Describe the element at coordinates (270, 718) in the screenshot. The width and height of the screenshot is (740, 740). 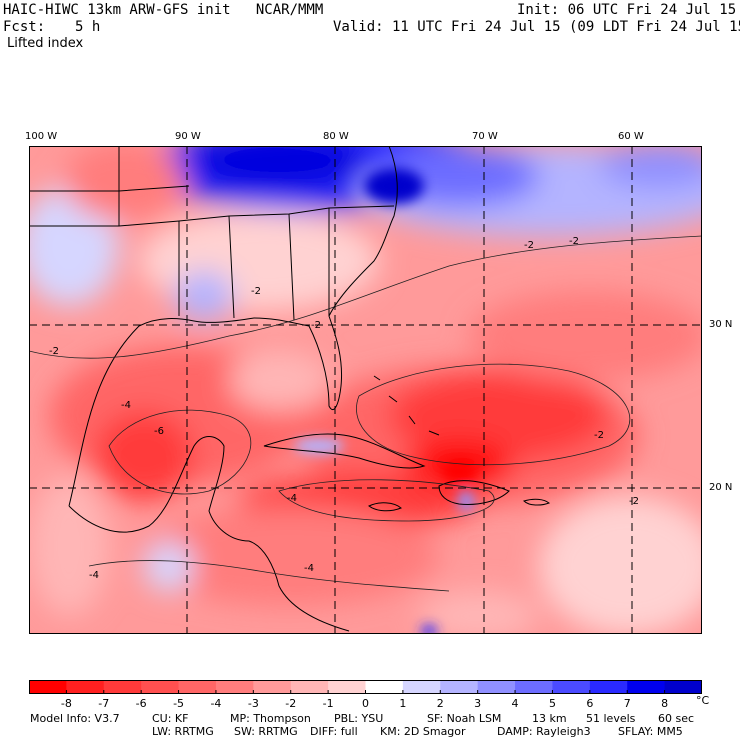
I see `footer-mp: MP: Thompson` at that location.